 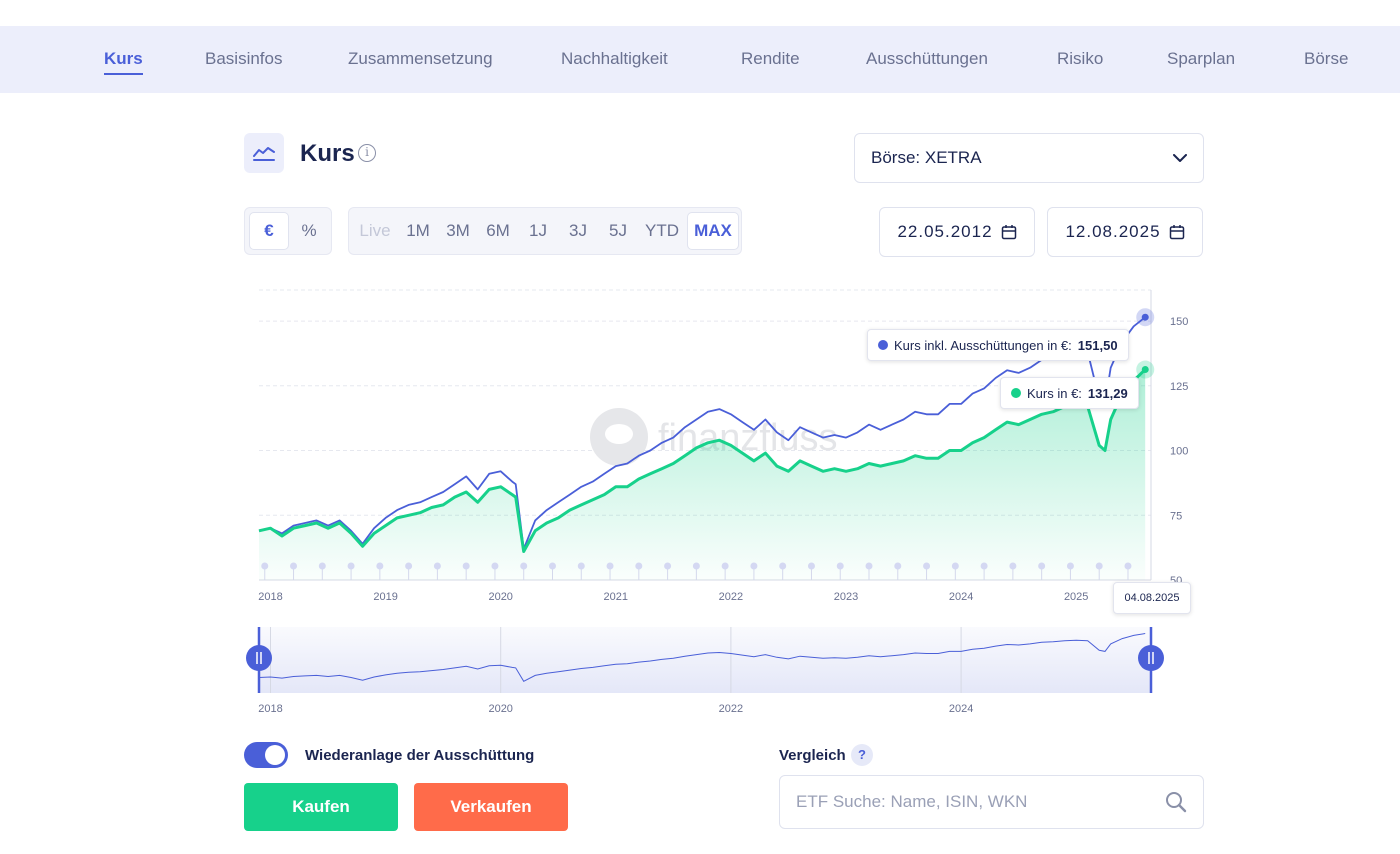 I want to click on navigator-left-handle, so click(x=259, y=658).